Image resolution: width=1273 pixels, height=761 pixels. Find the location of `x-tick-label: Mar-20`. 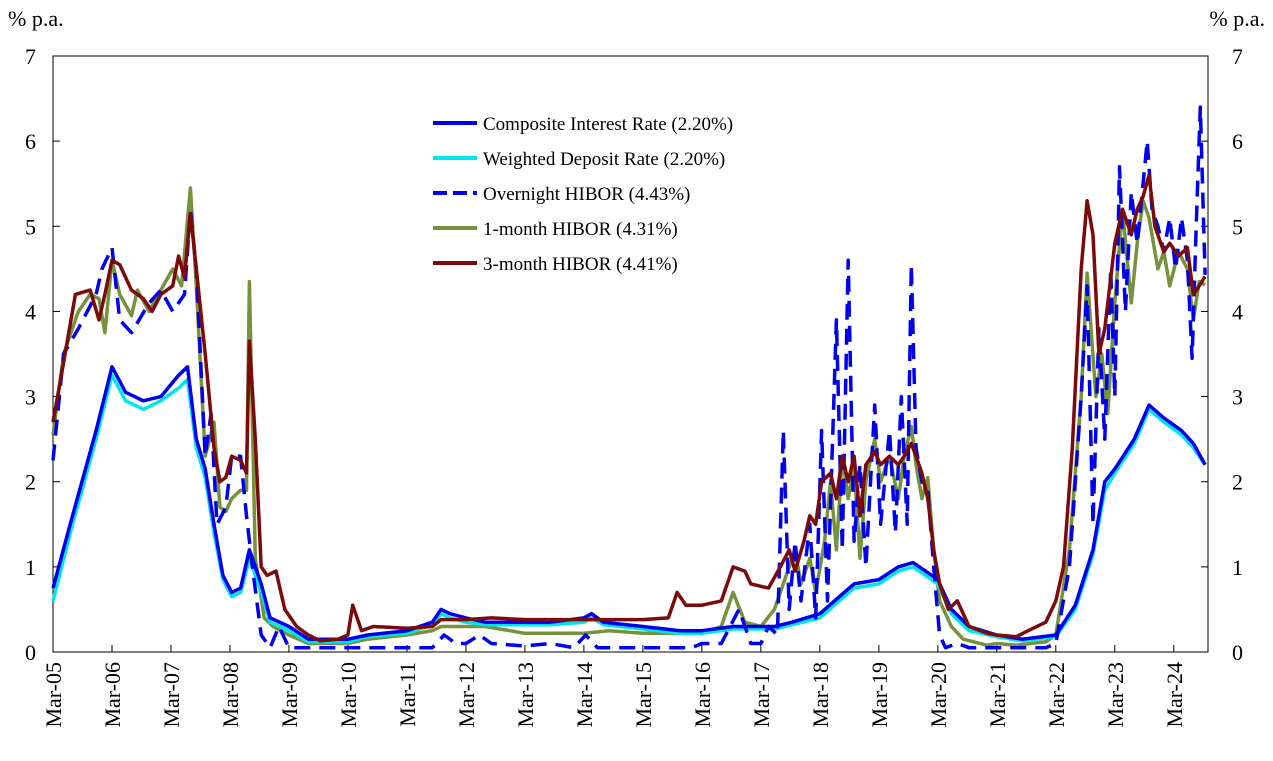

x-tick-label: Mar-20 is located at coordinates (938, 695).